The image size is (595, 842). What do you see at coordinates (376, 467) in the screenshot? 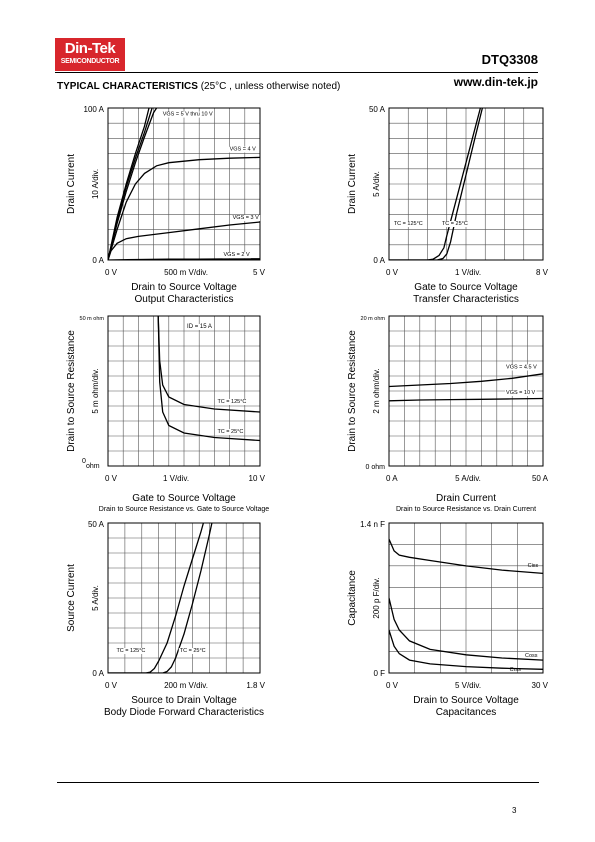
I see `ytick-bottom: 0 ohm` at bounding box center [376, 467].